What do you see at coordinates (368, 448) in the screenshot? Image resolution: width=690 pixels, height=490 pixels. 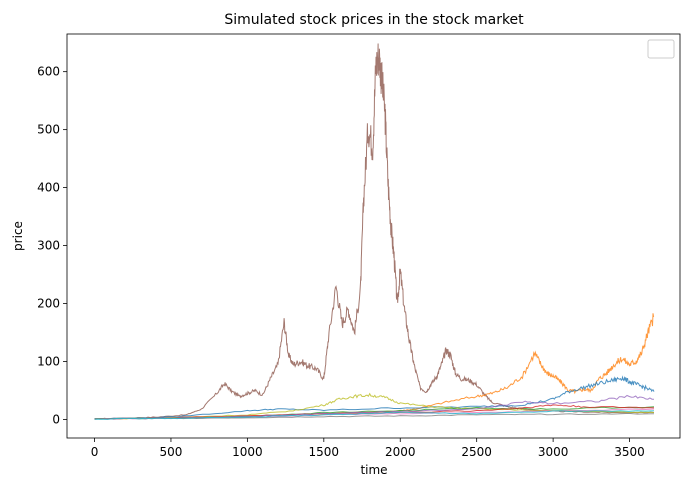 I see `x-axis-ticks: 0 500 1000 1500 2000 2500 3000 3500` at bounding box center [368, 448].